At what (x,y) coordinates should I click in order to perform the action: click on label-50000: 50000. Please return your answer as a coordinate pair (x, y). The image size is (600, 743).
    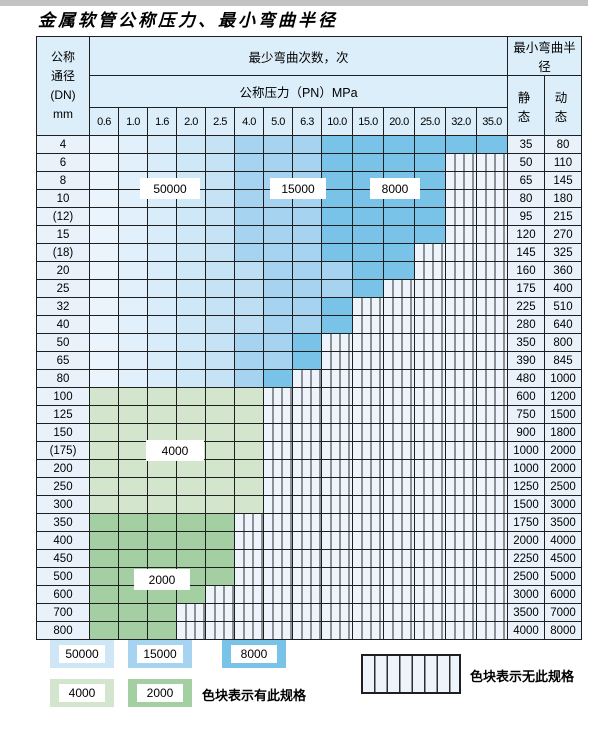
    Looking at the image, I should click on (170, 188).